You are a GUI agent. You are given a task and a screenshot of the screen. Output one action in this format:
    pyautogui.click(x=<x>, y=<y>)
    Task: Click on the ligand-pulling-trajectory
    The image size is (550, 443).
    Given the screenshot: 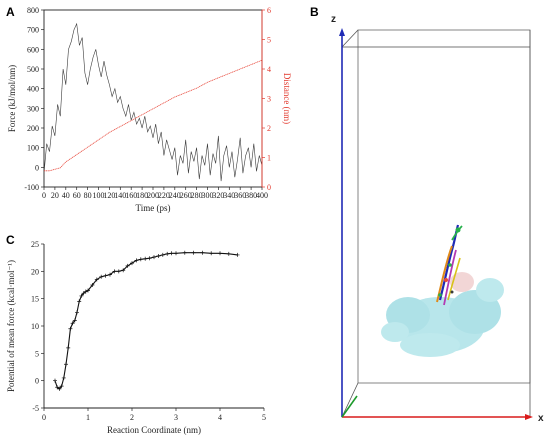 What is the action you would take?
    pyautogui.click(x=449, y=265)
    